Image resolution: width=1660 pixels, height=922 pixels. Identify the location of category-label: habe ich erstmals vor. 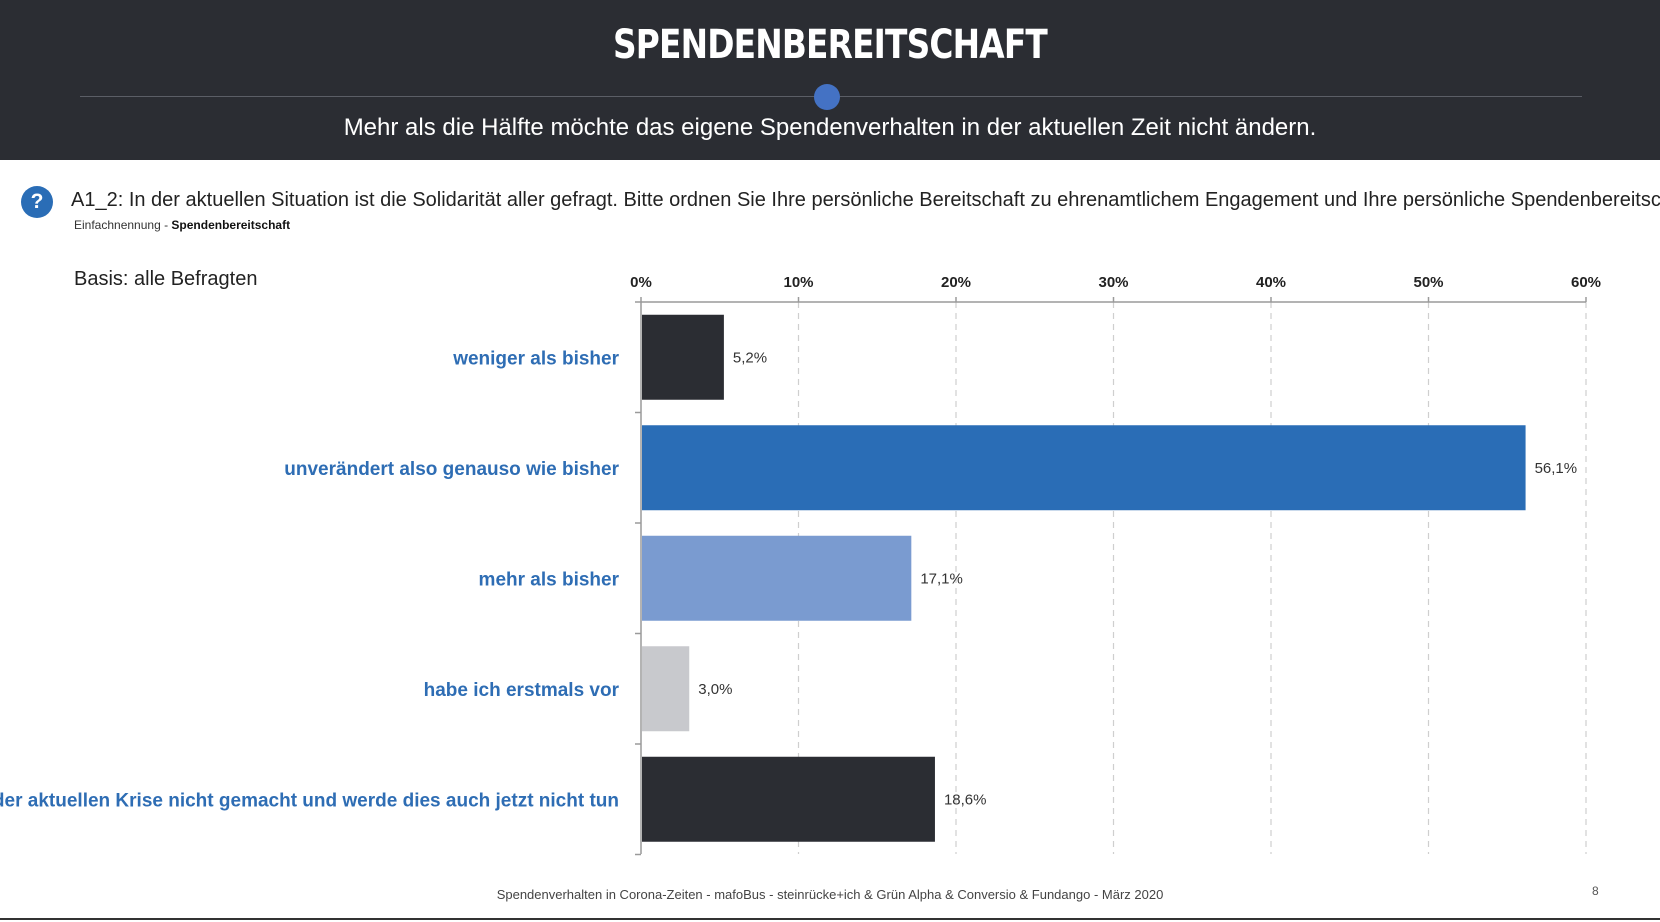
(522, 690).